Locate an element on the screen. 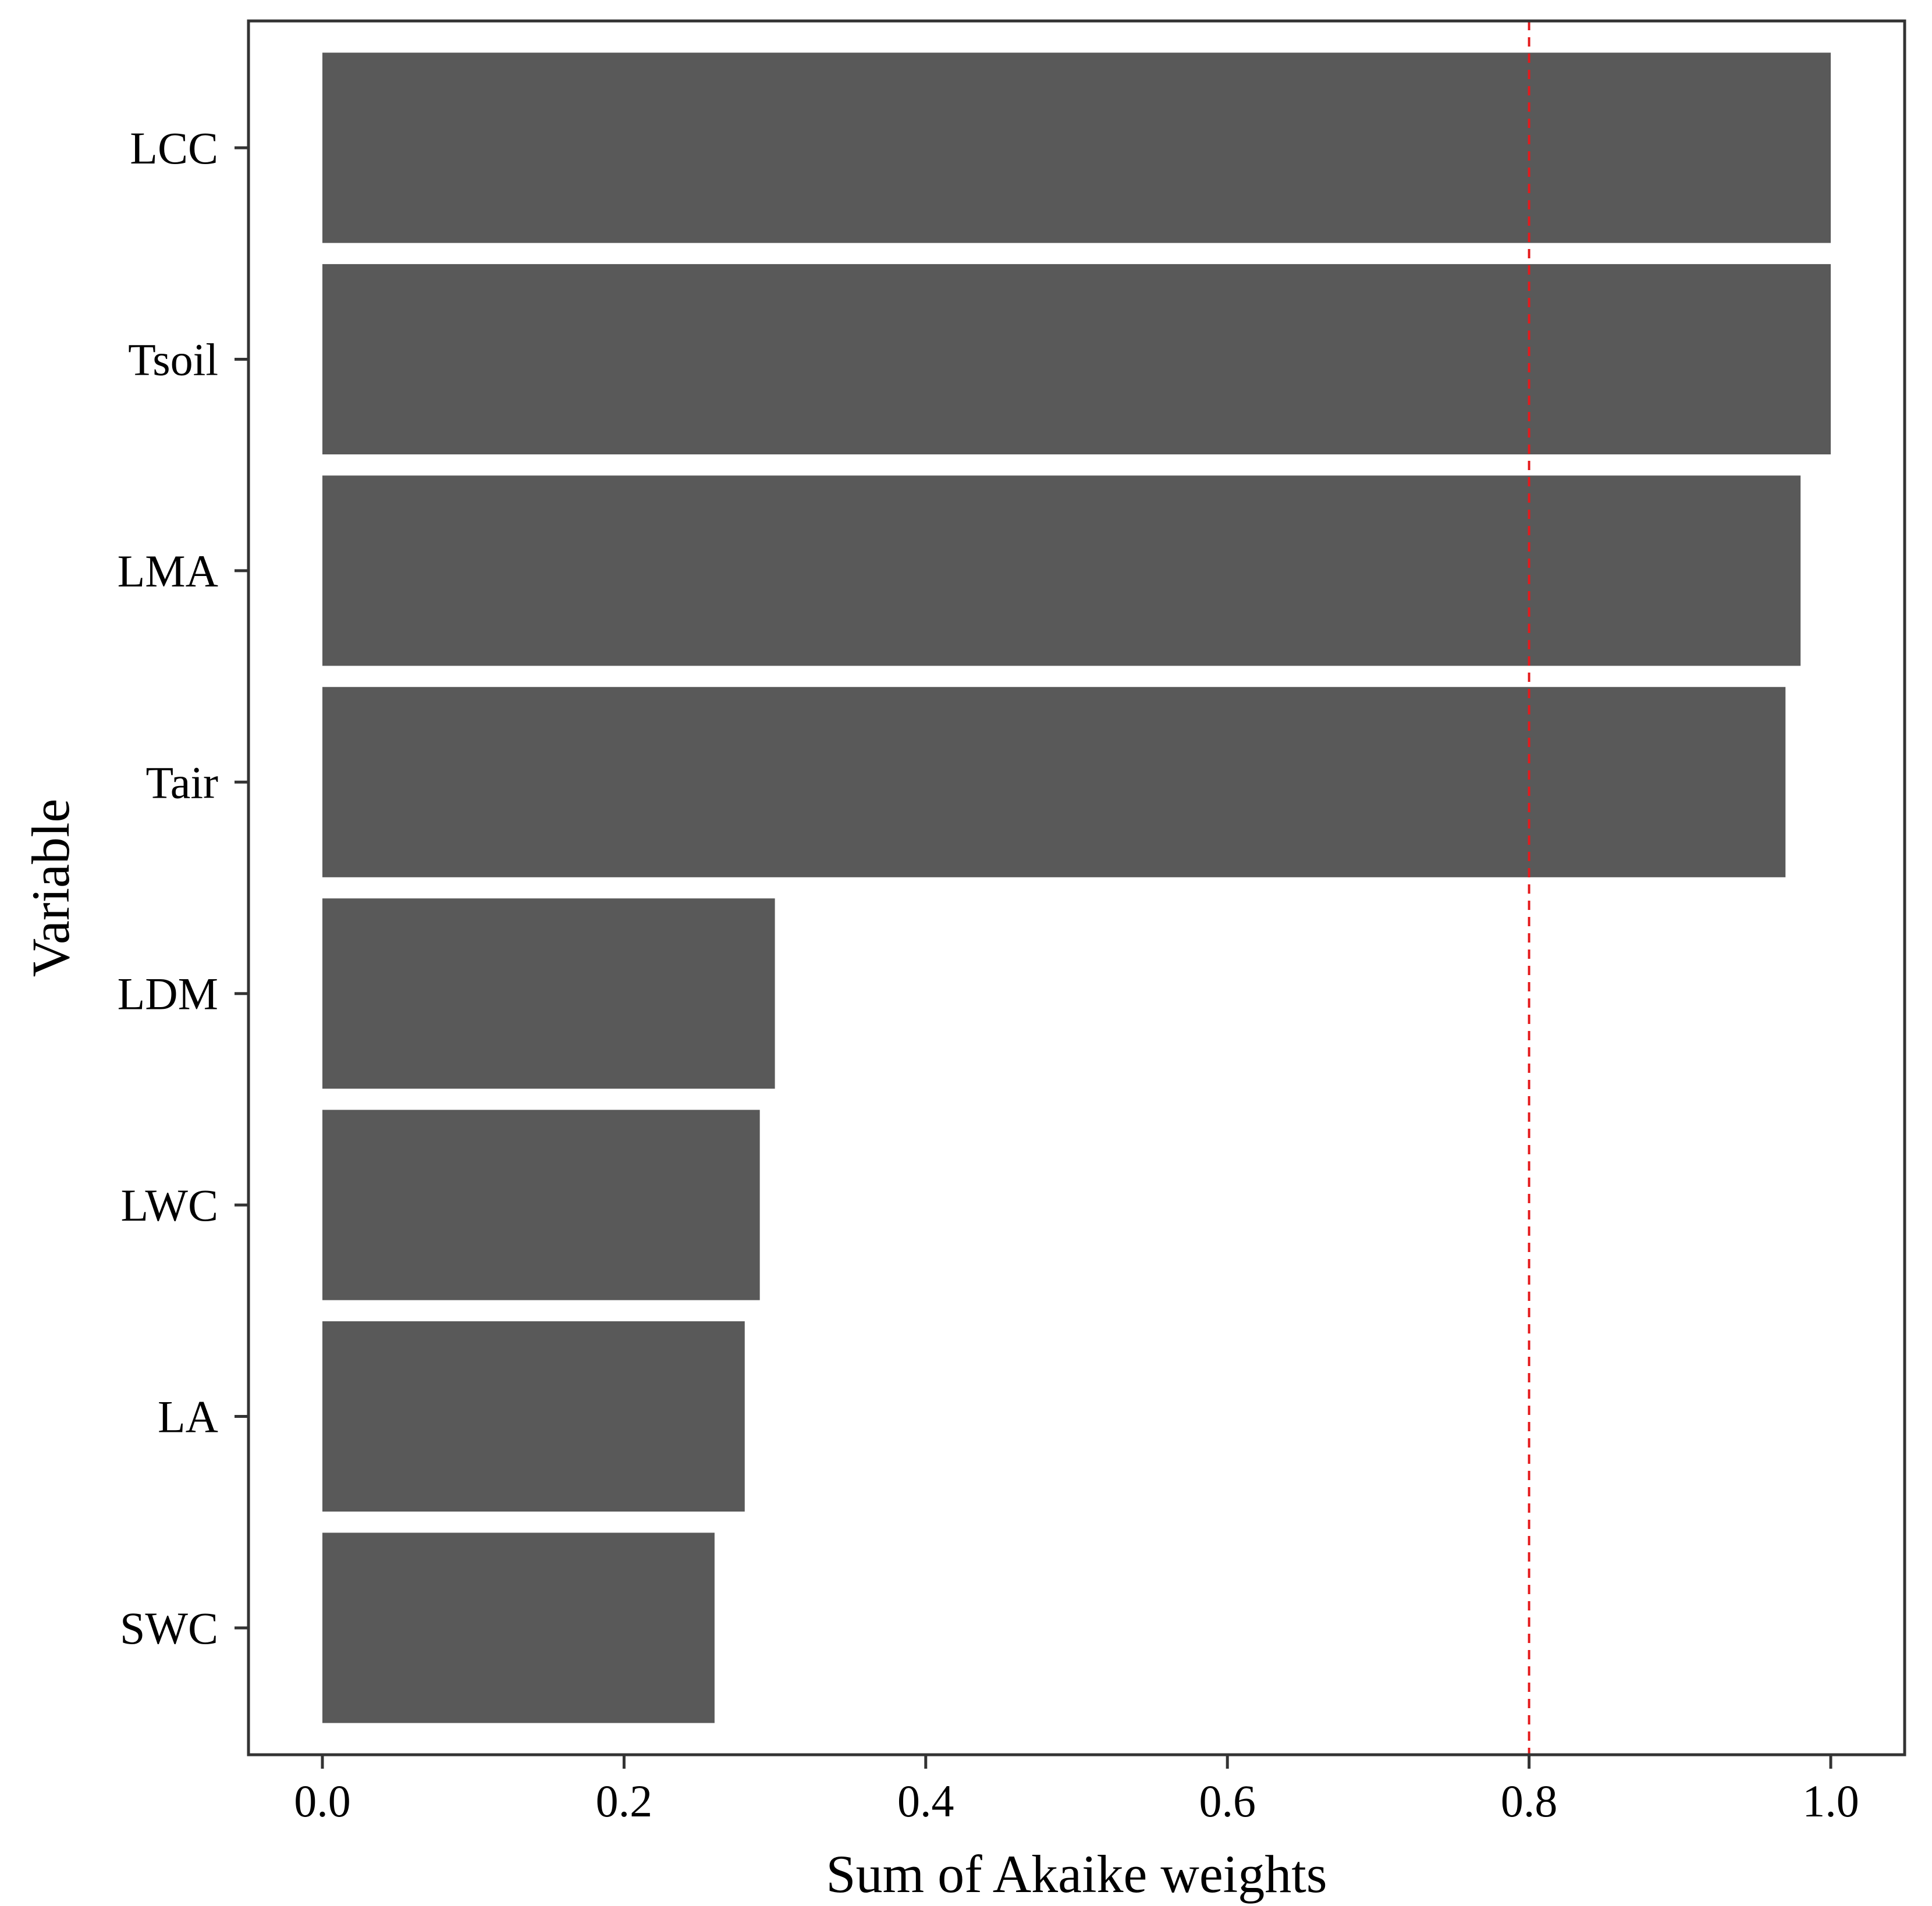 Image resolution: width=1932 pixels, height=1906 pixels. y-tick-label-lma: LMA is located at coordinates (168, 571).